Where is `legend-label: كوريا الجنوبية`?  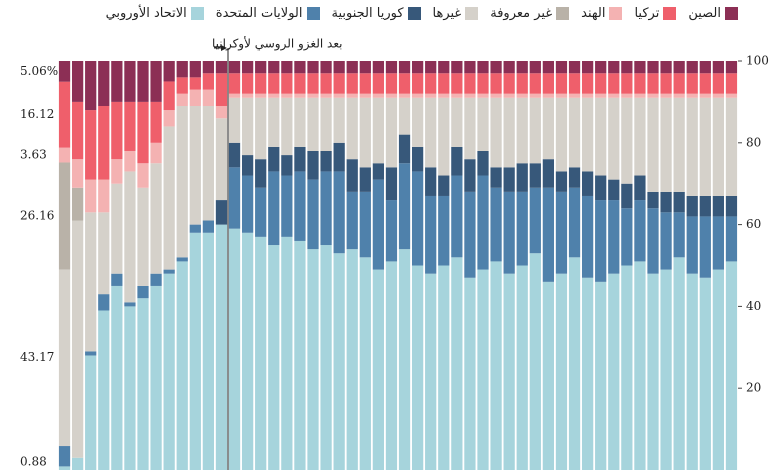 legend-label: كوريا الجنوبية is located at coordinates (367, 13).